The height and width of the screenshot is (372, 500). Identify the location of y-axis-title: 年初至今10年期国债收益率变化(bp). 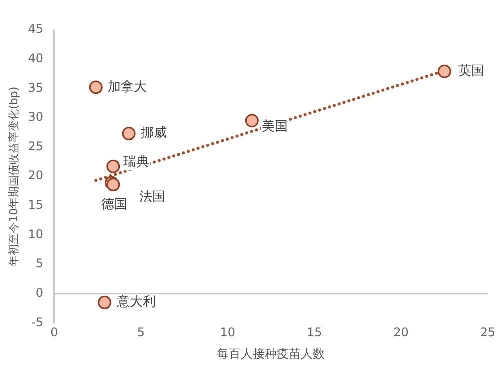
(13, 176).